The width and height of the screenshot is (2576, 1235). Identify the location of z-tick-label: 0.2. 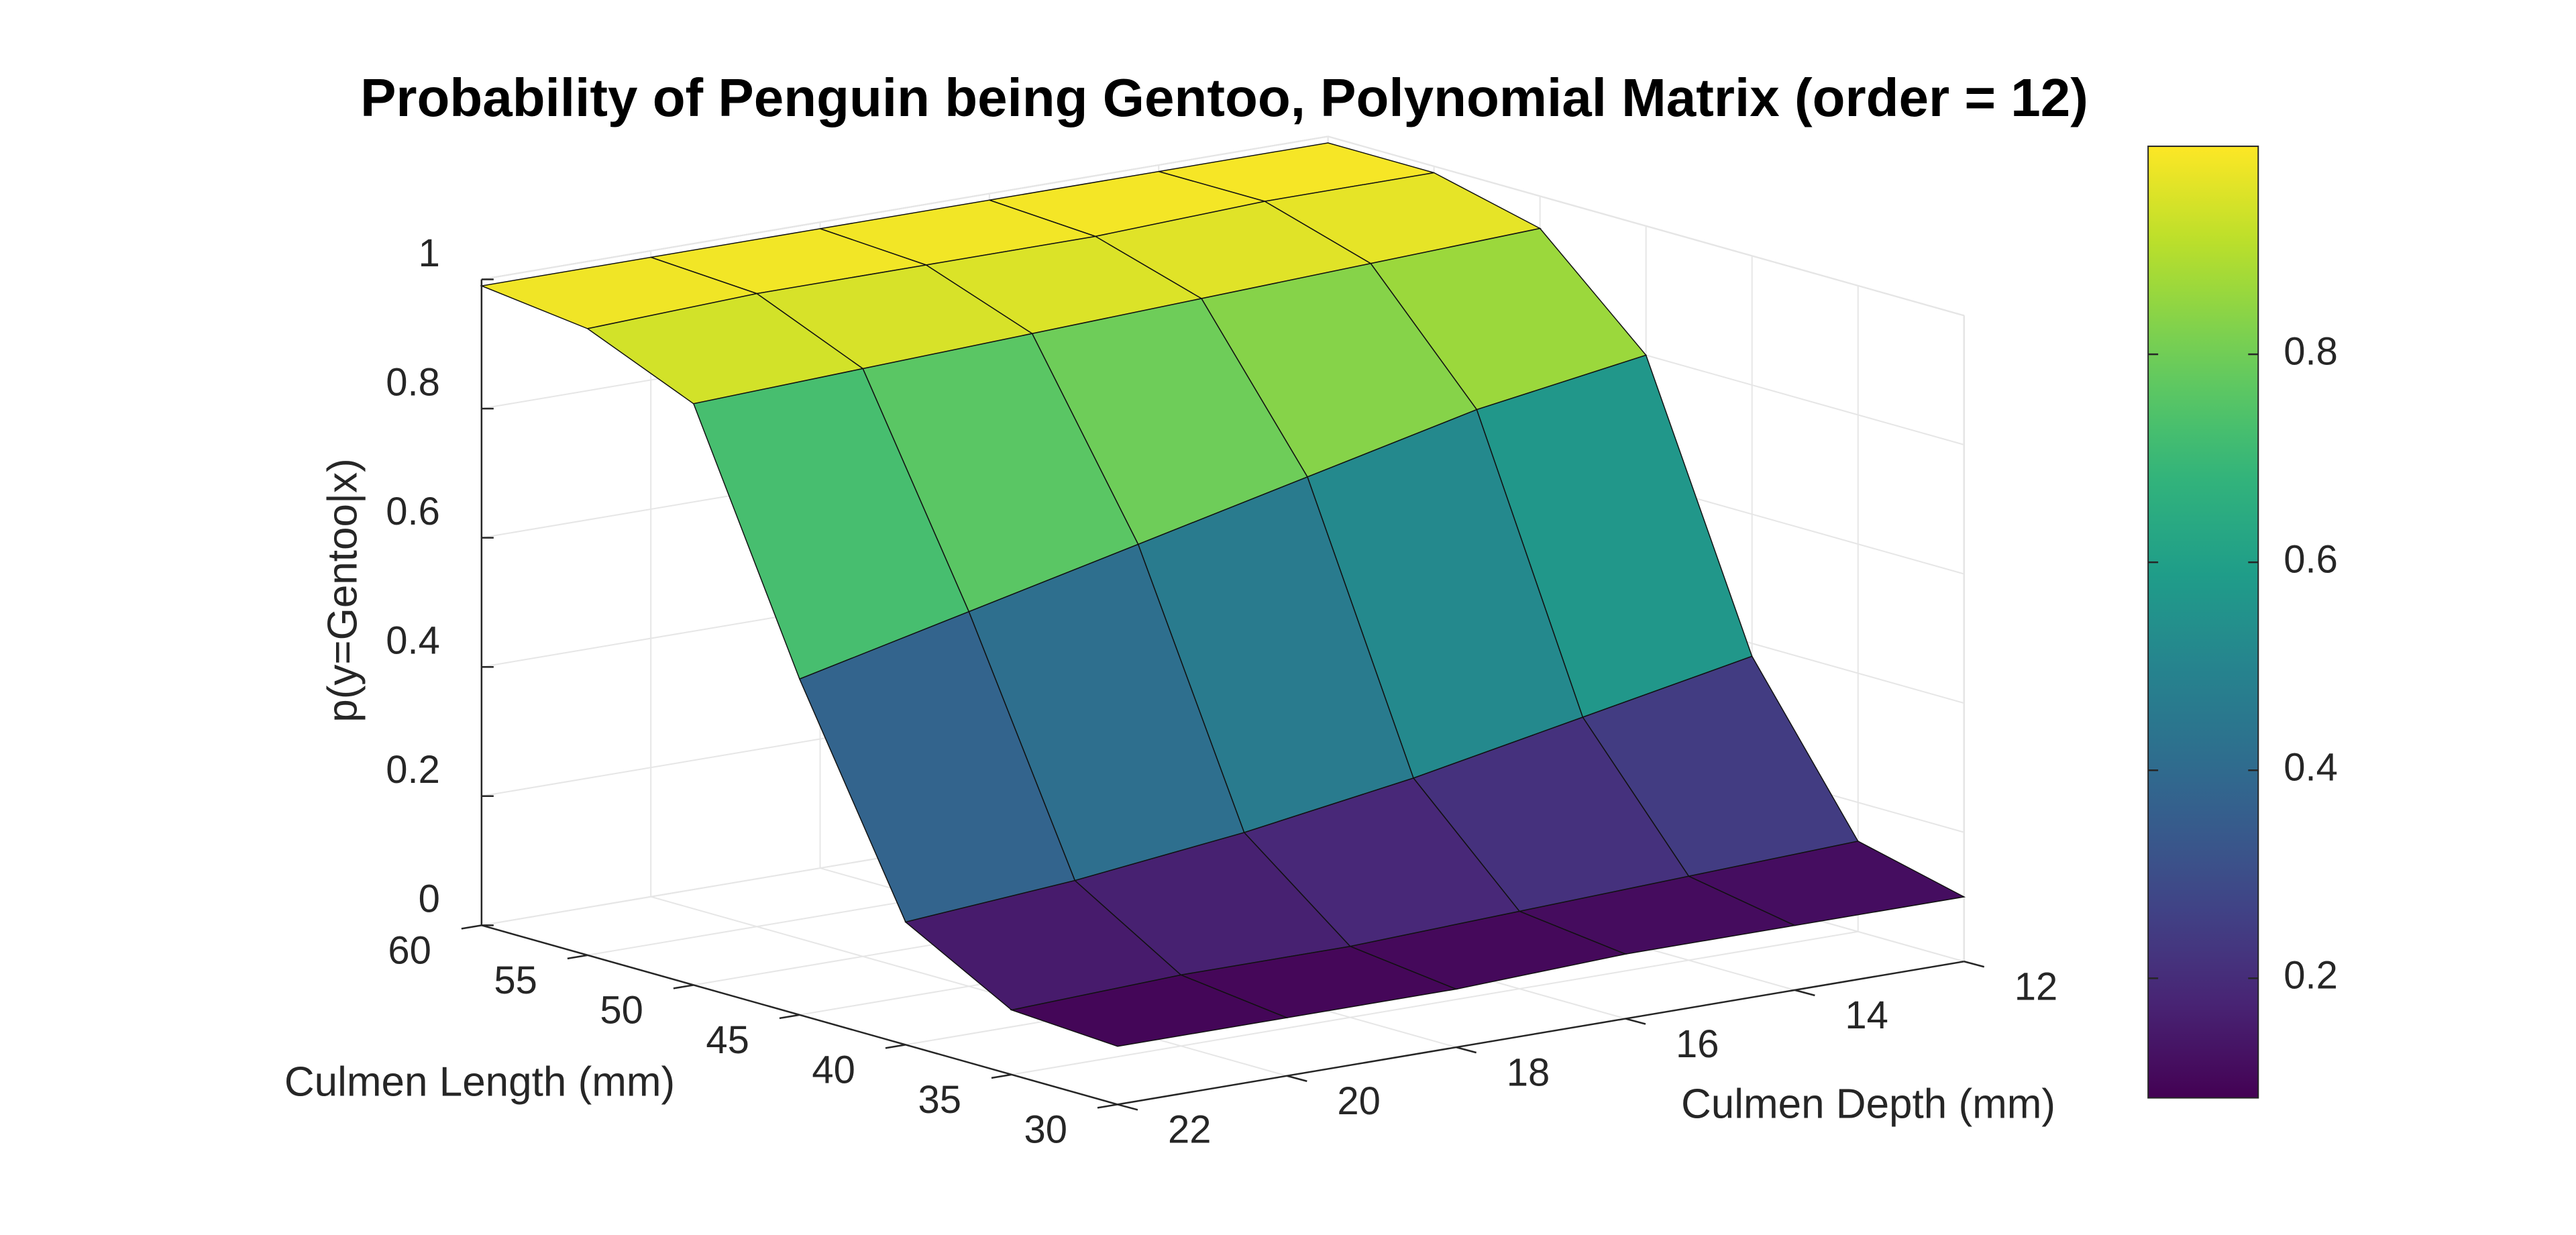
(413, 770).